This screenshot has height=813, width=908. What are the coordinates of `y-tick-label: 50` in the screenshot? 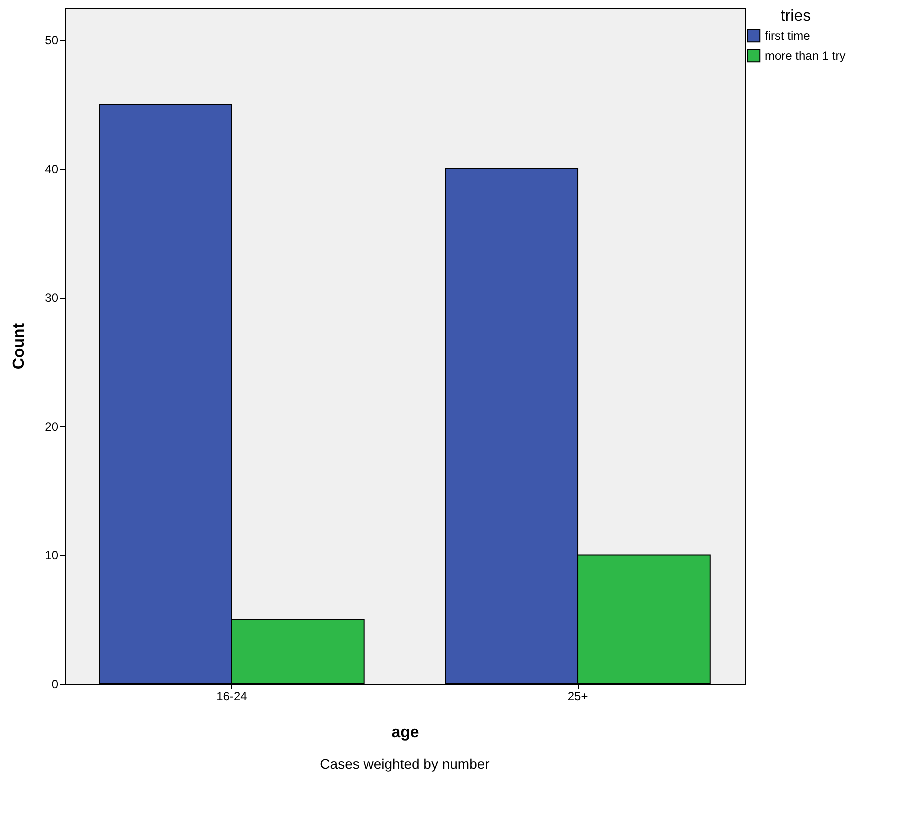 It's located at (52, 41).